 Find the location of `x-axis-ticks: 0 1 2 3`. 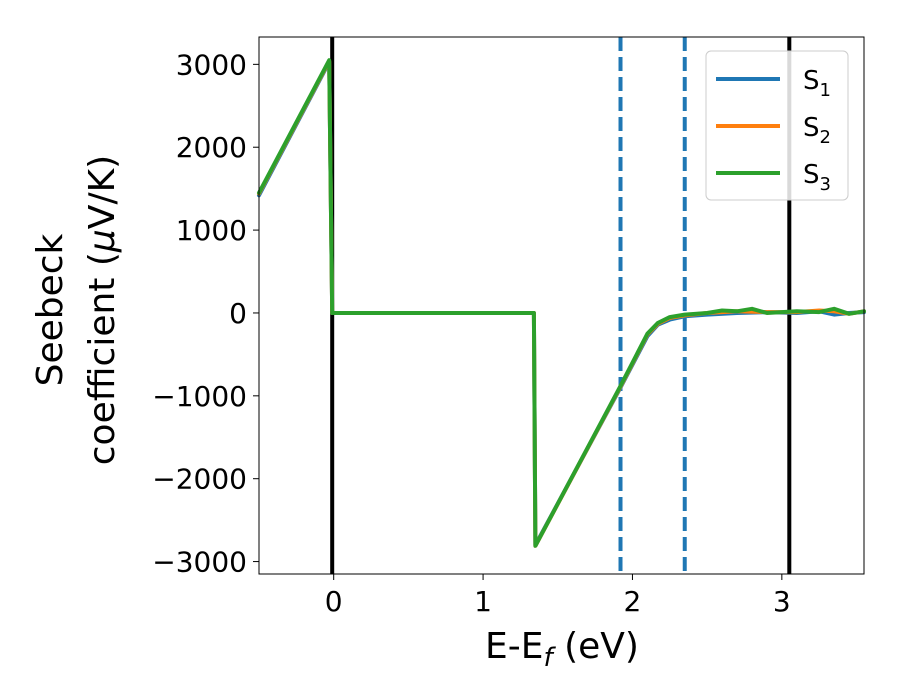

x-axis-ticks: 0 1 2 3 is located at coordinates (558, 596).